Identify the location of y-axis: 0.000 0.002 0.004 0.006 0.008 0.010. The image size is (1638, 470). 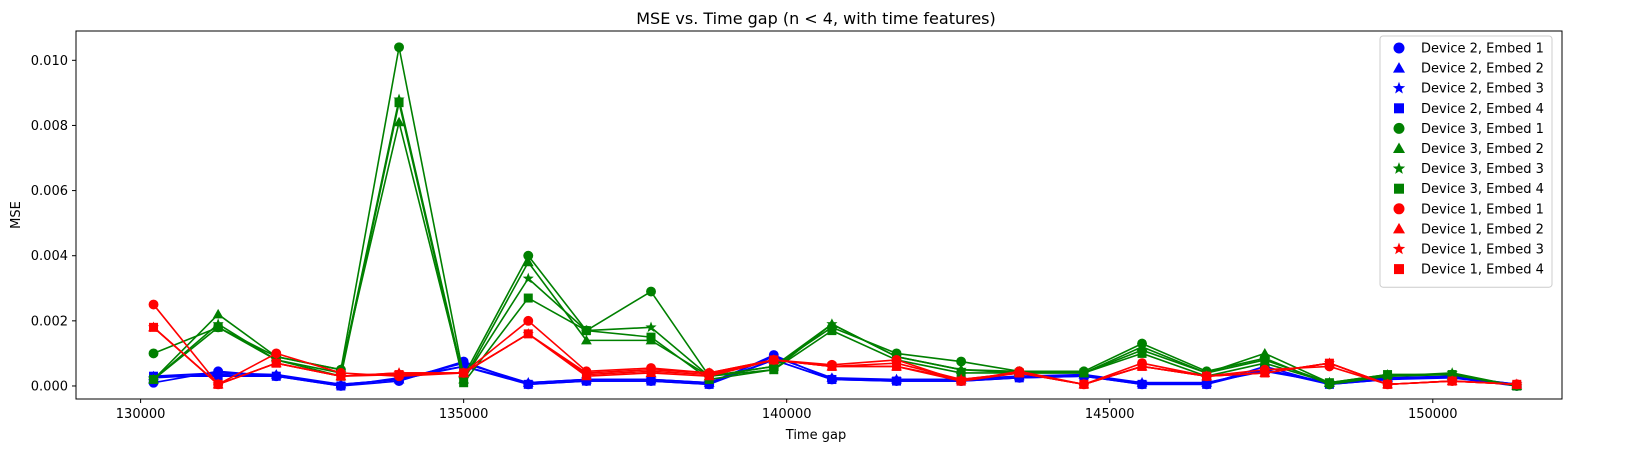
(53, 224).